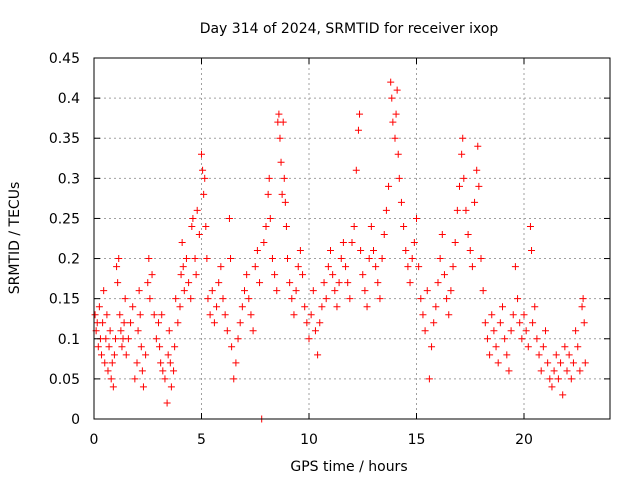 The image size is (640, 480). Describe the element at coordinates (64, 300) in the screenshot. I see `y-tick-label: 0.15` at that location.